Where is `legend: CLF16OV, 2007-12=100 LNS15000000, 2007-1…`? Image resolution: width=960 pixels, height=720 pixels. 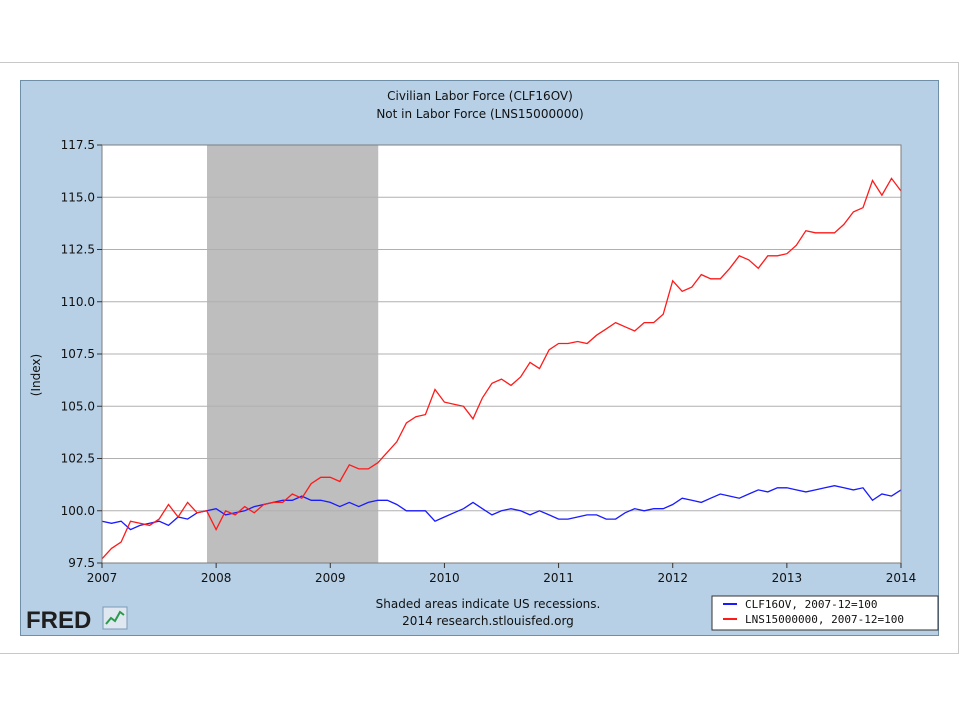
legend: CLF16OV, 2007-12=100 LNS15000000, 2007-1… is located at coordinates (825, 613).